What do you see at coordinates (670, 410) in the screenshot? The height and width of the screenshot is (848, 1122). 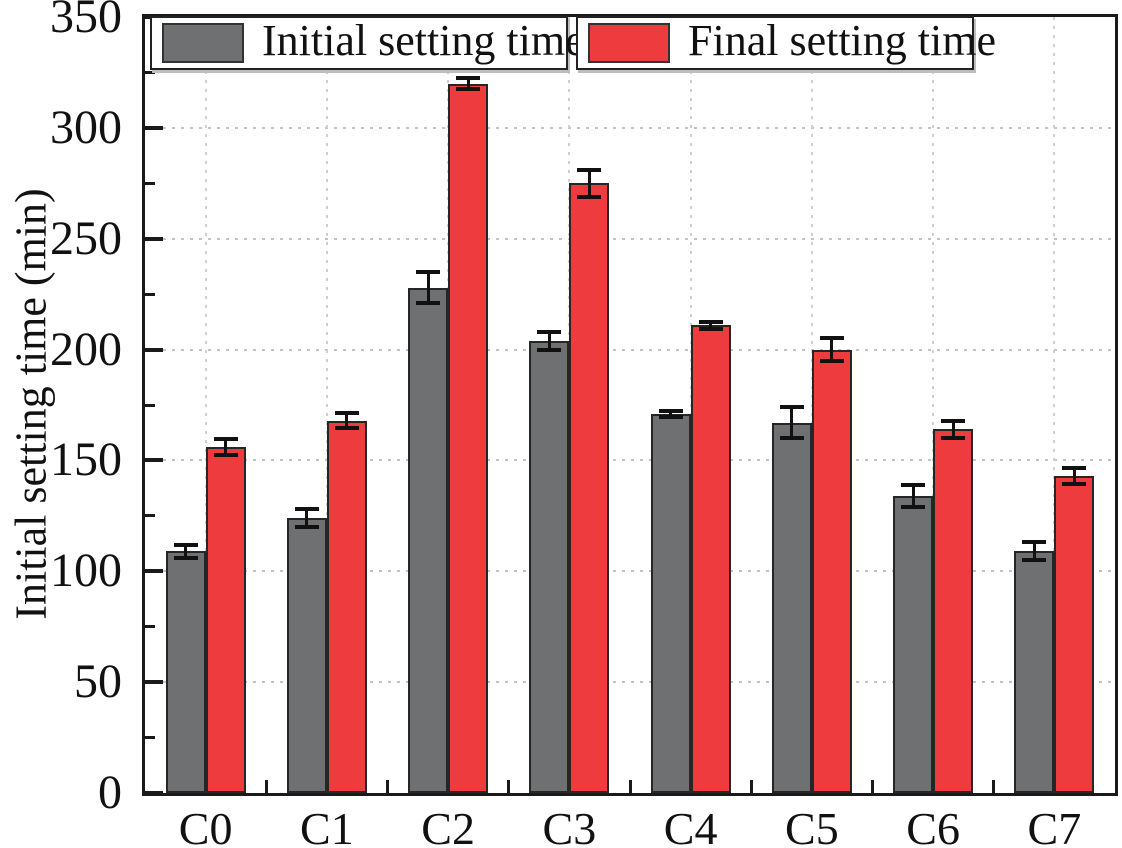 I see `error-bar-cap-top-initial-C4` at bounding box center [670, 410].